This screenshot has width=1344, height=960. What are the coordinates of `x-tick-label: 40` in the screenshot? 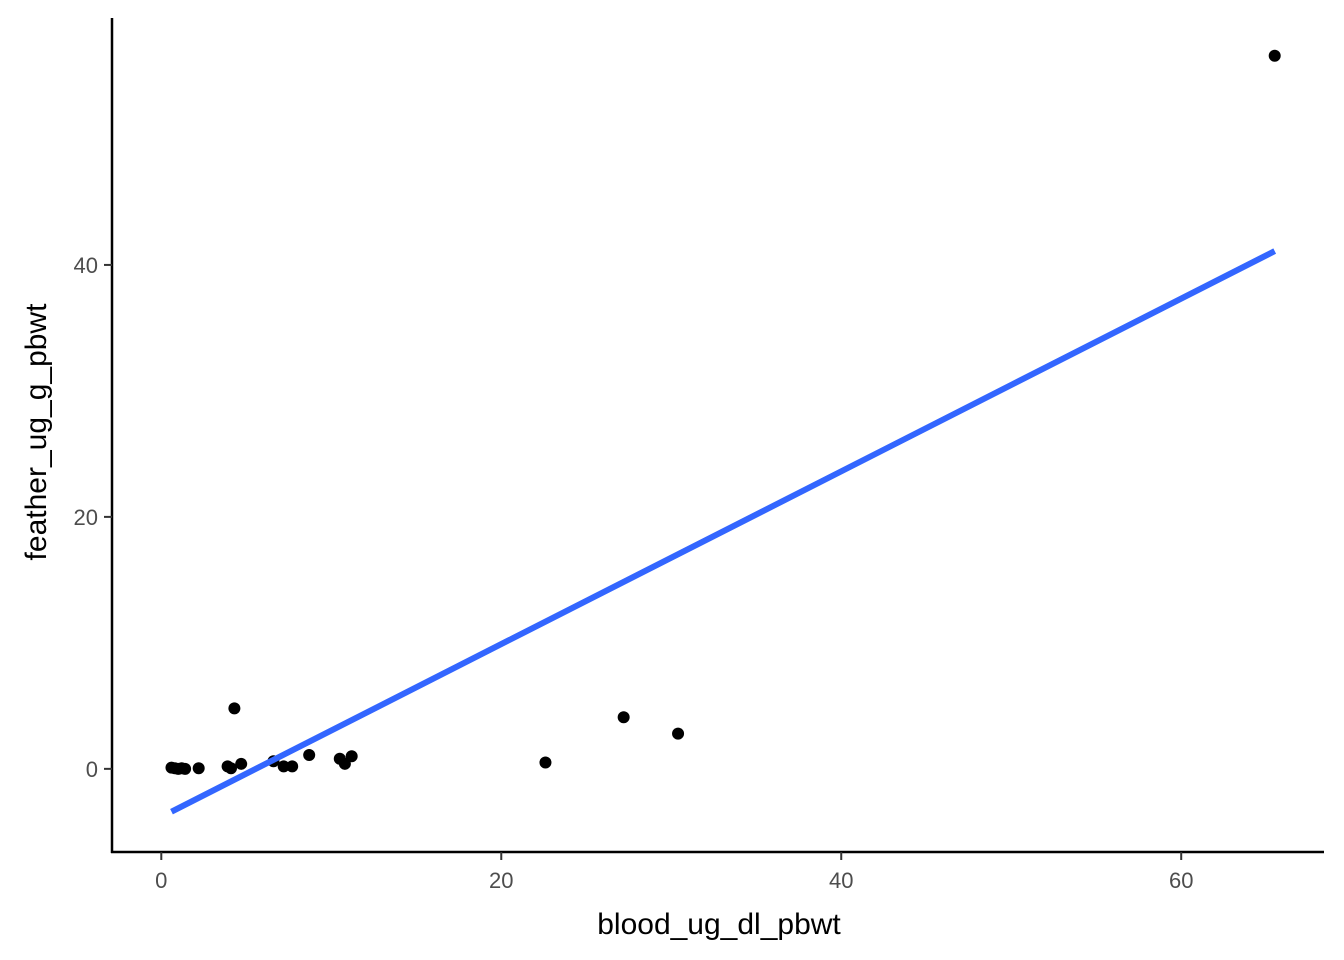 It's located at (841, 880).